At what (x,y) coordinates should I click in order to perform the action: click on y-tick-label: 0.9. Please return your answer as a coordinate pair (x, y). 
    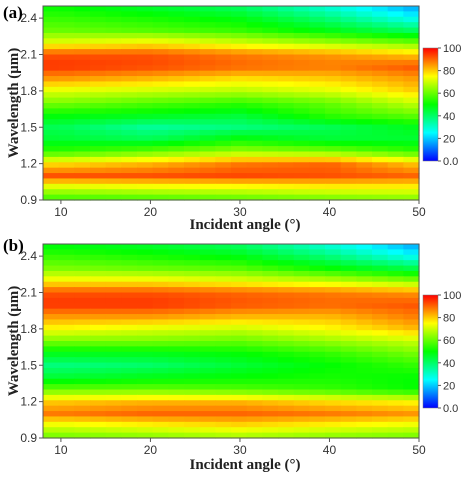
    Looking at the image, I should click on (28, 200).